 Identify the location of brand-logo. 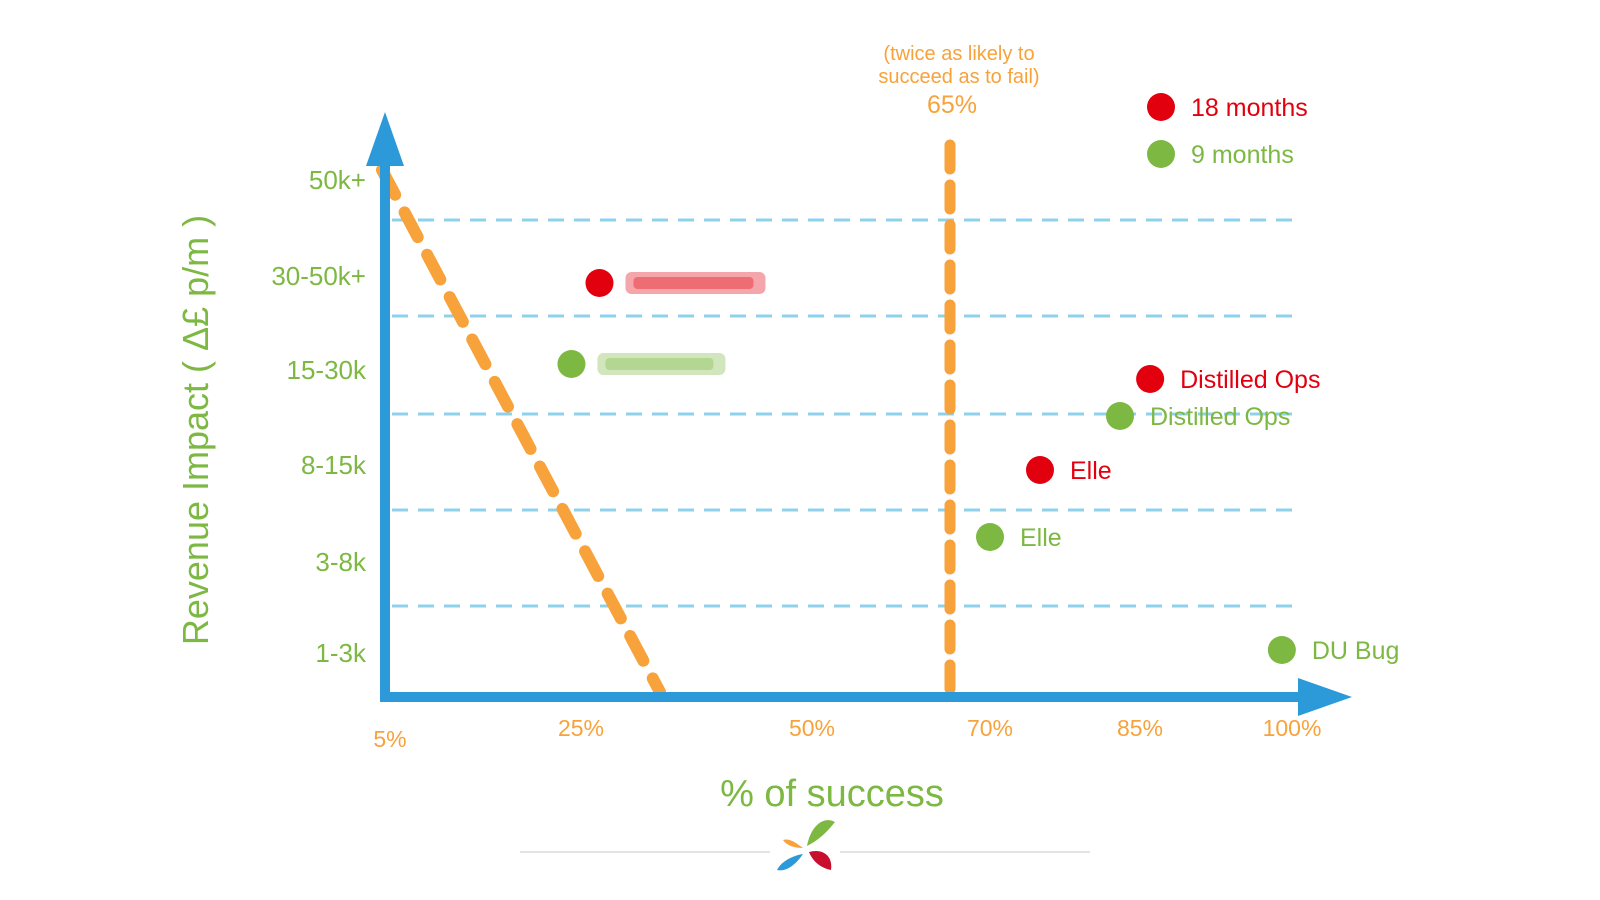
(806, 845).